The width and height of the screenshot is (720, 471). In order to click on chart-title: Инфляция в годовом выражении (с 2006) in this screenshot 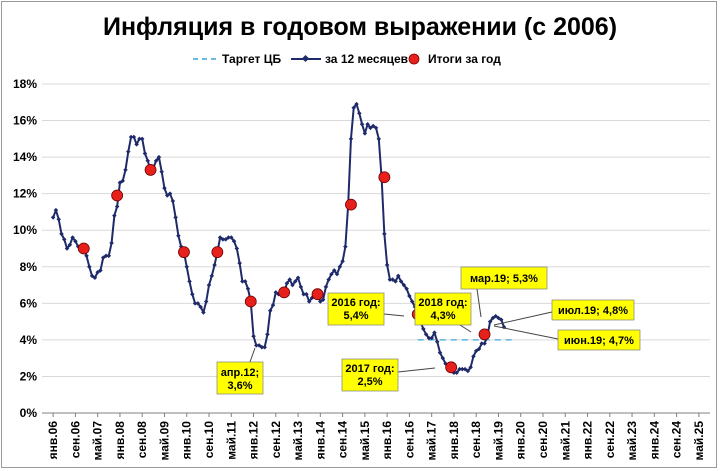, I will do `click(360, 27)`.